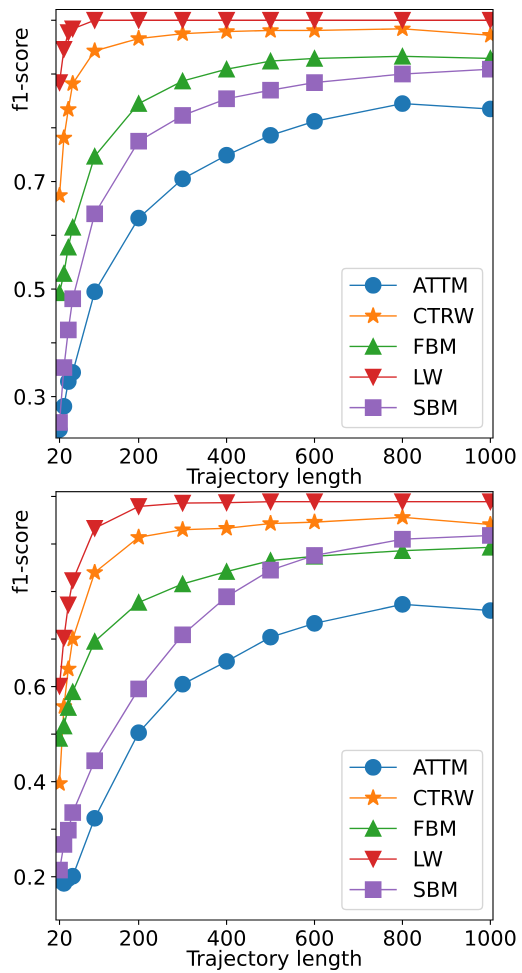 This screenshot has height=973, width=522. What do you see at coordinates (29, 290) in the screenshot?
I see `y-tick-label: 0.5` at bounding box center [29, 290].